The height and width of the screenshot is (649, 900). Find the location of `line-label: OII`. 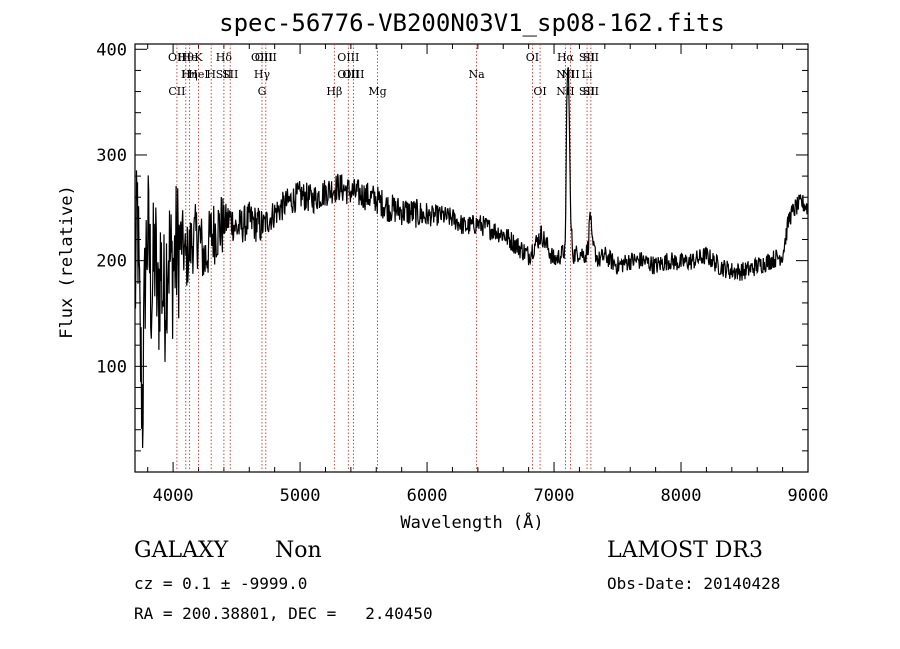

line-label: OII is located at coordinates (177, 57).